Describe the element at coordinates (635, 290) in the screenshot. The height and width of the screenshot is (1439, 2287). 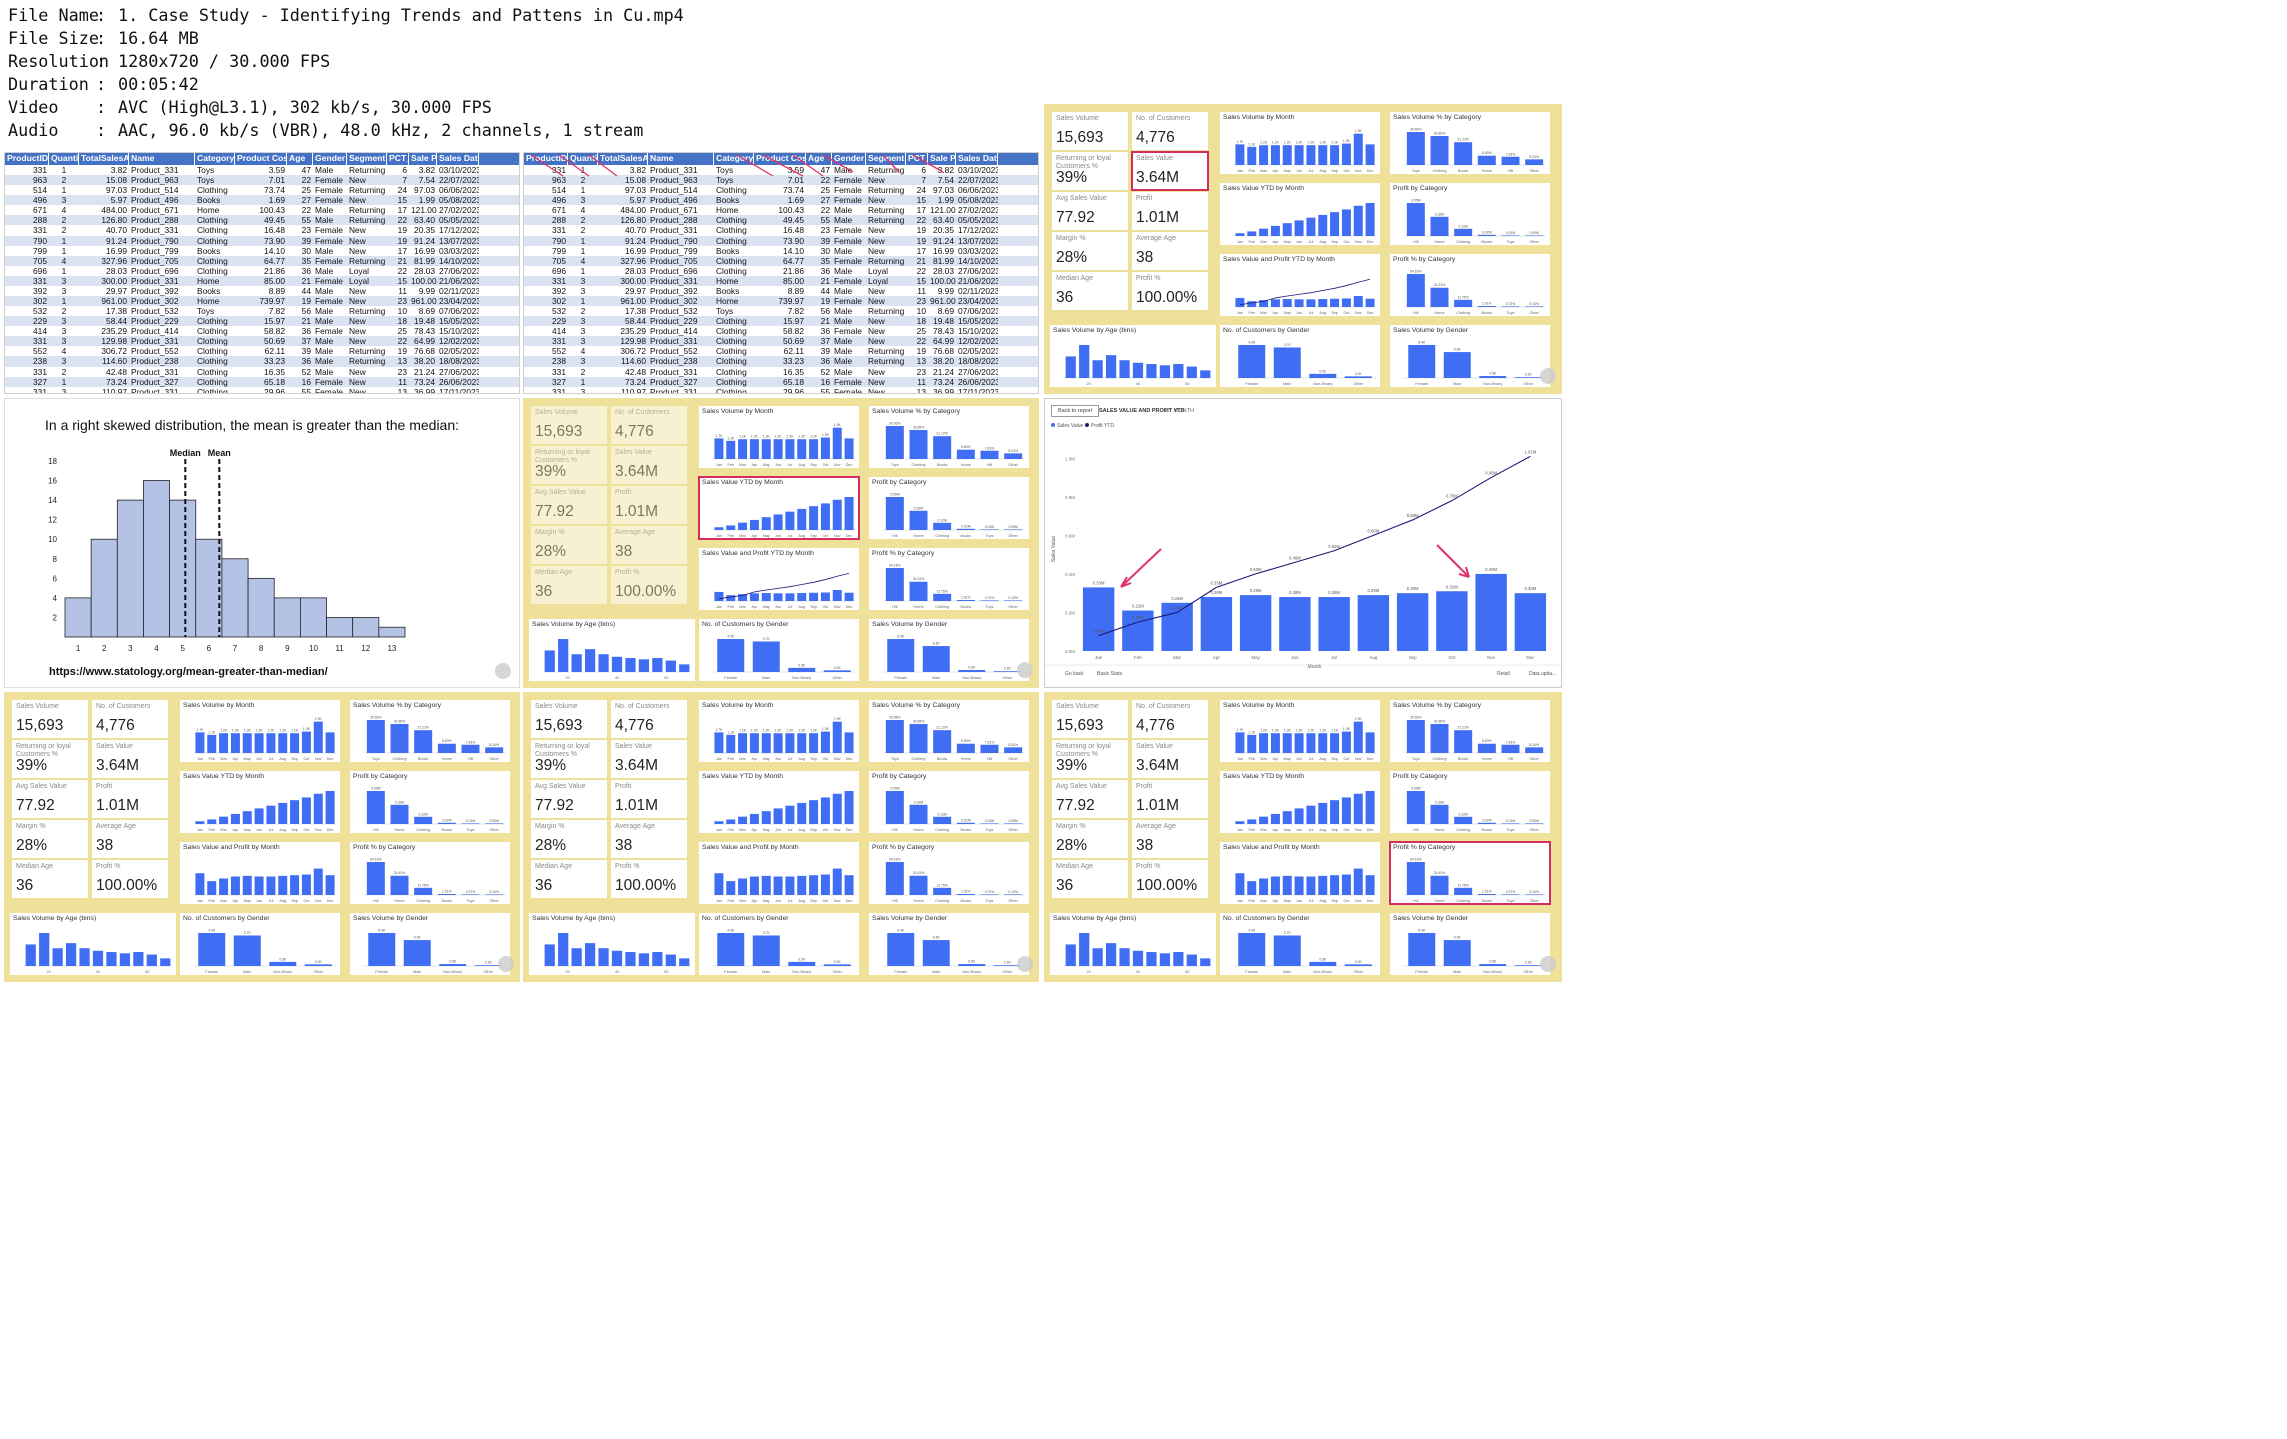
I see `table-cell: 29.97` at that location.